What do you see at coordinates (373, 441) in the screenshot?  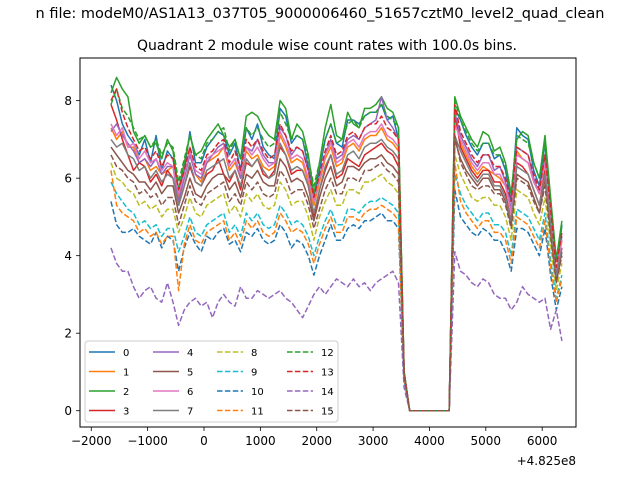 I see `x-tick-label: 3000` at bounding box center [373, 441].